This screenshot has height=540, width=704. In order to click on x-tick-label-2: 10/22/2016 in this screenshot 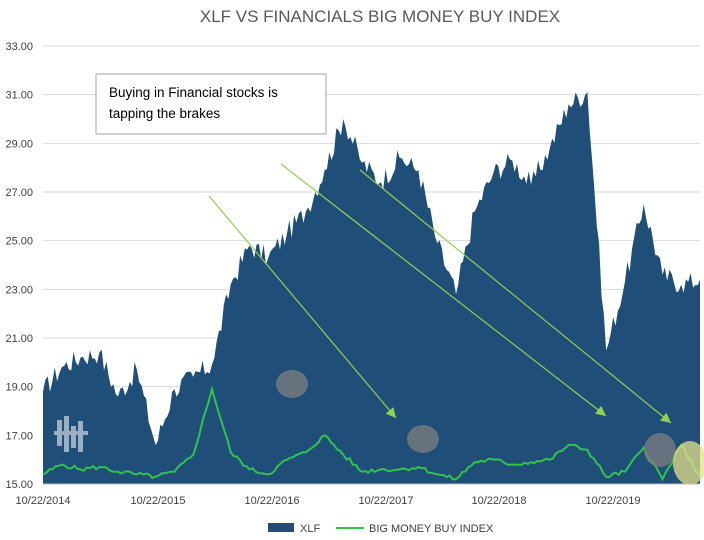, I will do `click(271, 501)`.